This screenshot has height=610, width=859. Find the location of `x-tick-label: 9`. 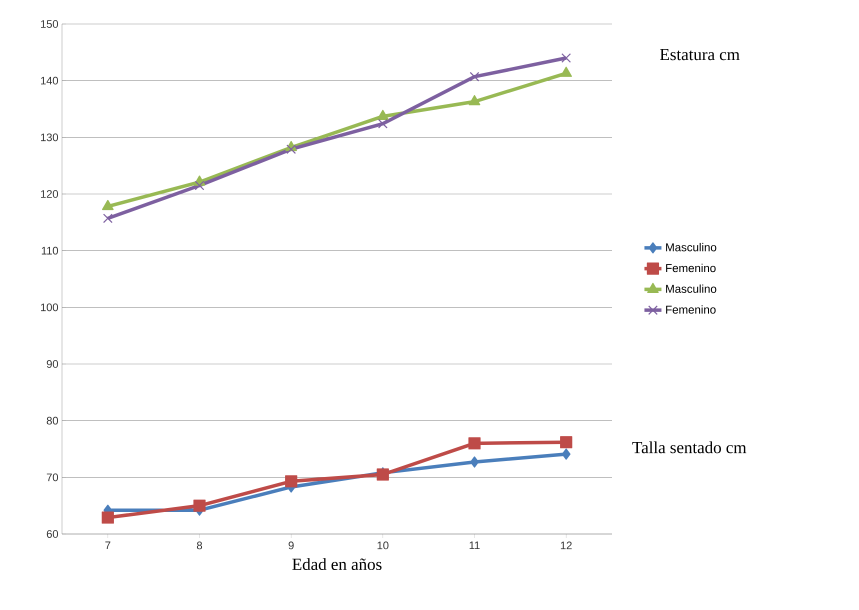

x-tick-label: 9 is located at coordinates (291, 546).